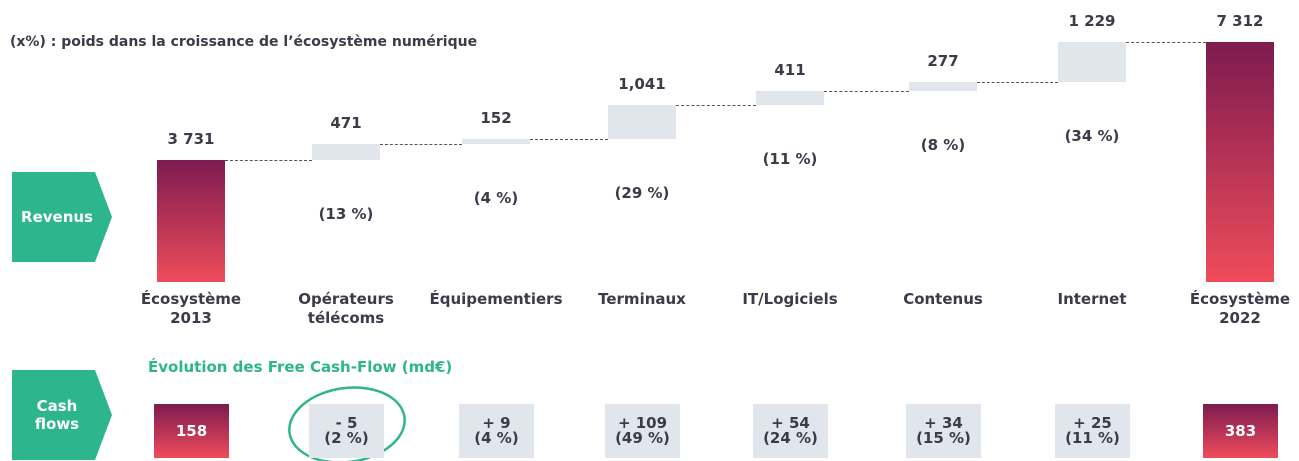 The height and width of the screenshot is (461, 1299). I want to click on cash-flow-label: + 25, so click(1092, 423).